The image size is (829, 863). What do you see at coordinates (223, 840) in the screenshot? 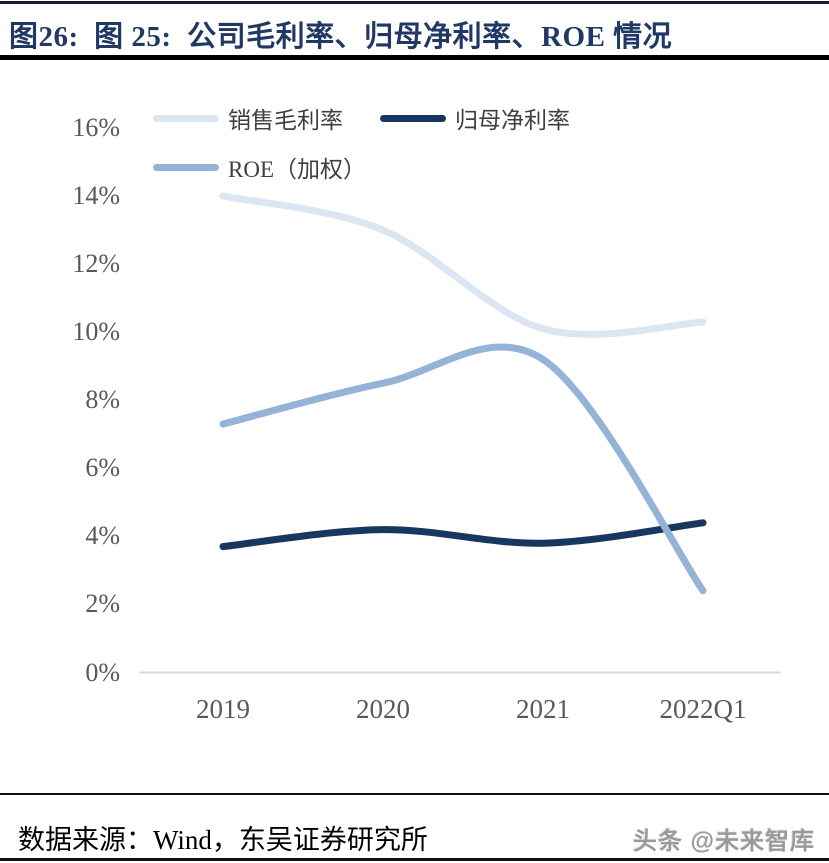
I see `data-source-note: 数据来源：Wind，东吴证券研究所` at bounding box center [223, 840].